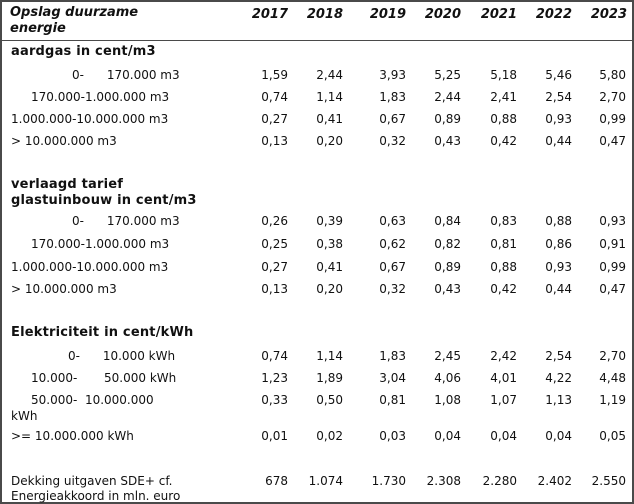 The width and height of the screenshot is (634, 504). I want to click on value-cell: 1,89, so click(329, 378).